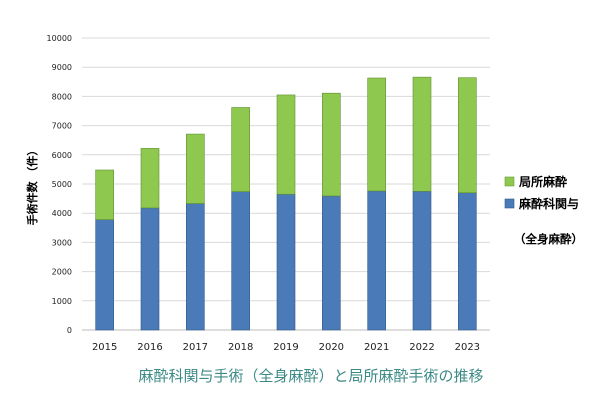  What do you see at coordinates (149, 347) in the screenshot?
I see `x-tick-label: 2016` at bounding box center [149, 347].